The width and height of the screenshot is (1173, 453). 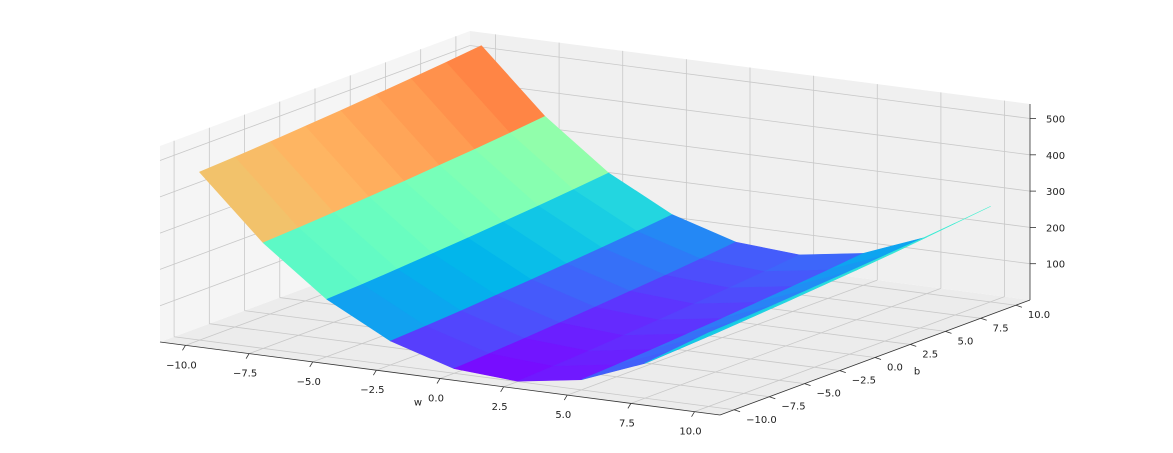 What do you see at coordinates (627, 423) in the screenshot?
I see `x-tick-label: 7.5` at bounding box center [627, 423].